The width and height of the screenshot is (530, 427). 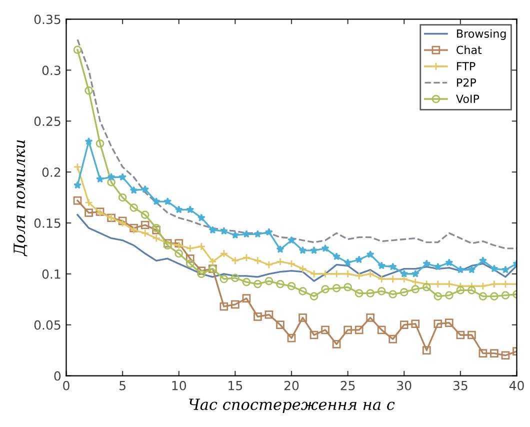 What do you see at coordinates (404, 385) in the screenshot?
I see `x-tick-label: 30` at bounding box center [404, 385].